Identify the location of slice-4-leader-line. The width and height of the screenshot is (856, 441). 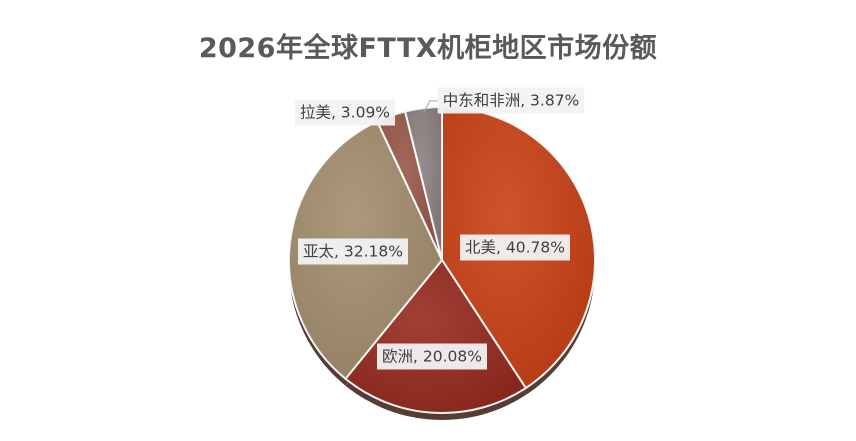
(430, 106).